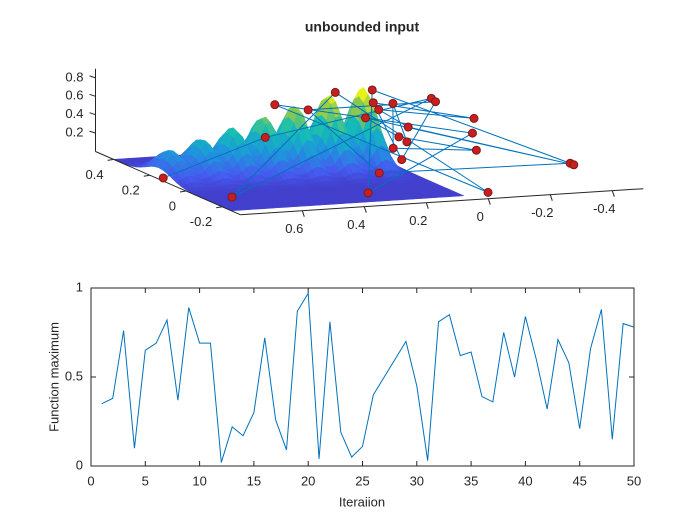 This screenshot has width=700, height=525. I want to click on x-tick-label: 0.2, so click(418, 220).